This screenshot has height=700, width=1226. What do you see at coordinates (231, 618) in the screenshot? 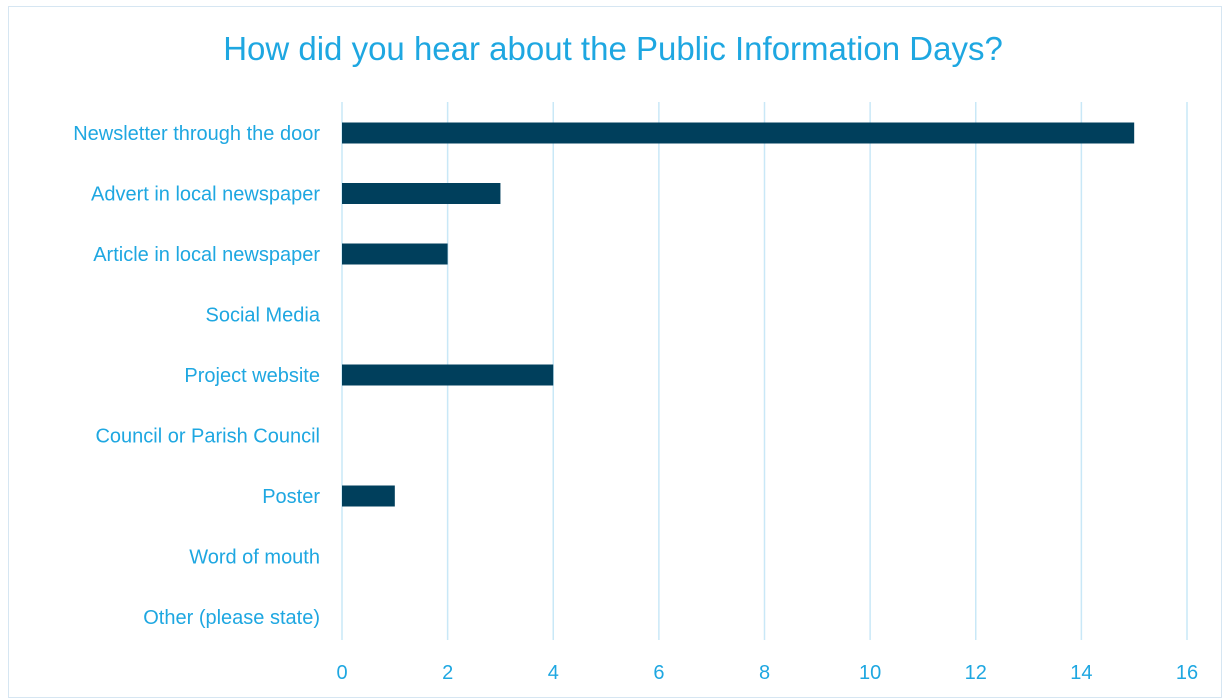
I see `category-label: Other (please state)` at bounding box center [231, 618].